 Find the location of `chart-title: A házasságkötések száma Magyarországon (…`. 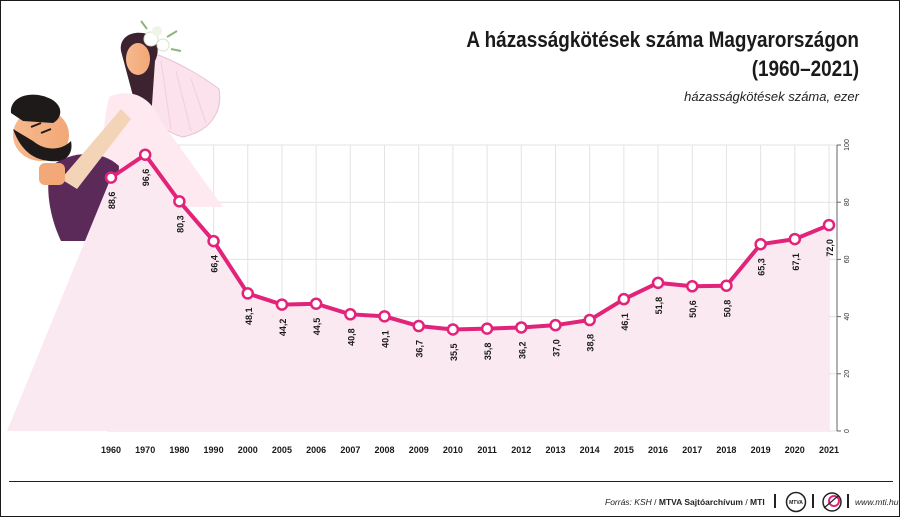

chart-title: A házasságkötések száma Magyarországon (… is located at coordinates (662, 54).